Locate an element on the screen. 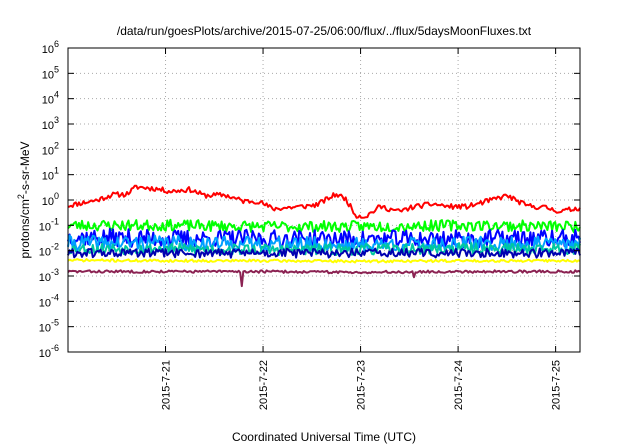  y-tick-label: 10⁻⁶ is located at coordinates (49, 351).